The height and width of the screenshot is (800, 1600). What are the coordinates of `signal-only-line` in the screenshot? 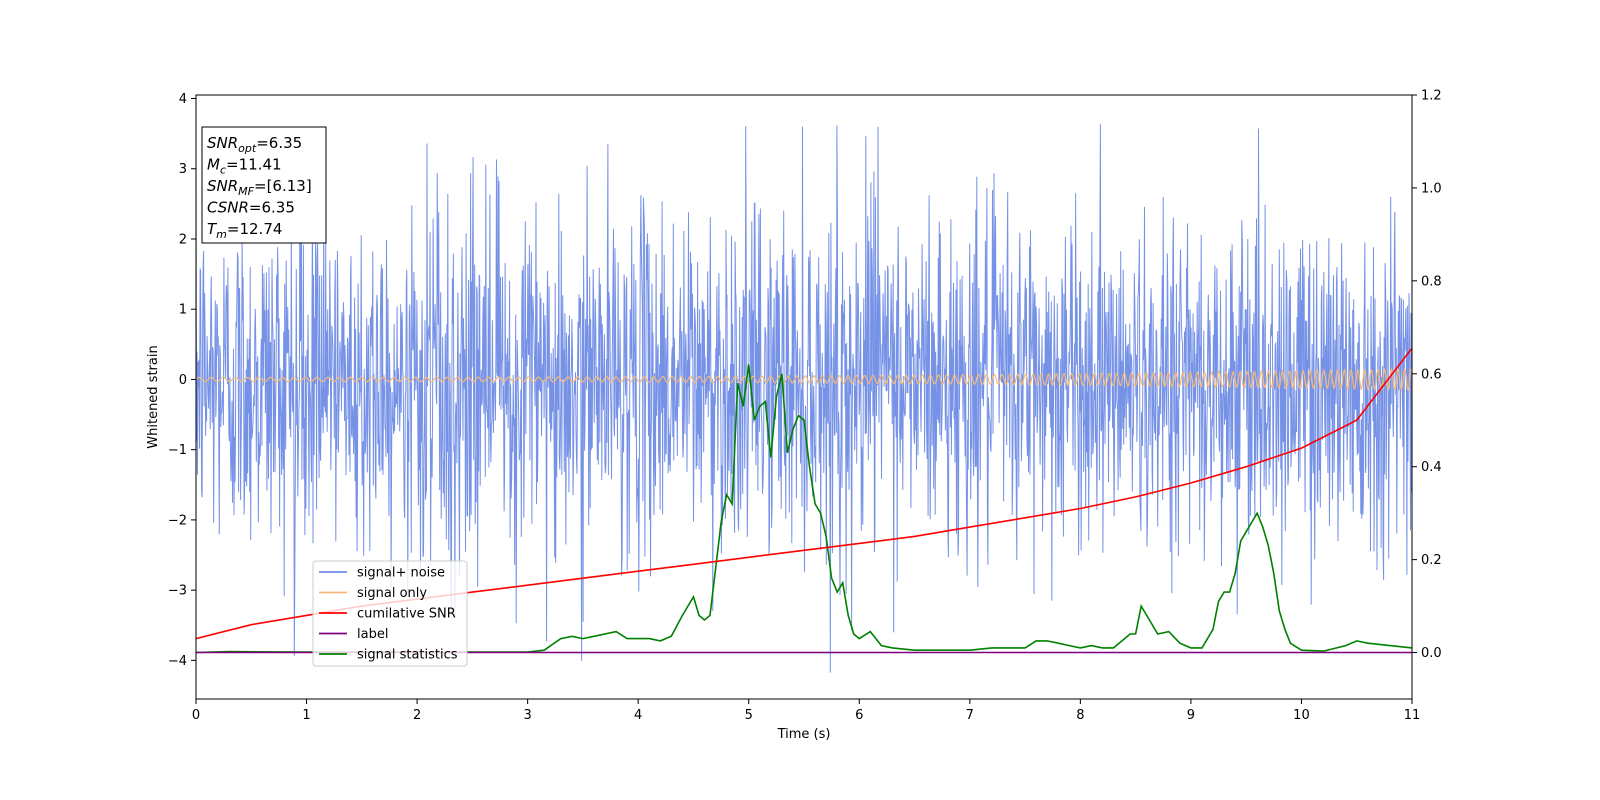 It's located at (804, 379).